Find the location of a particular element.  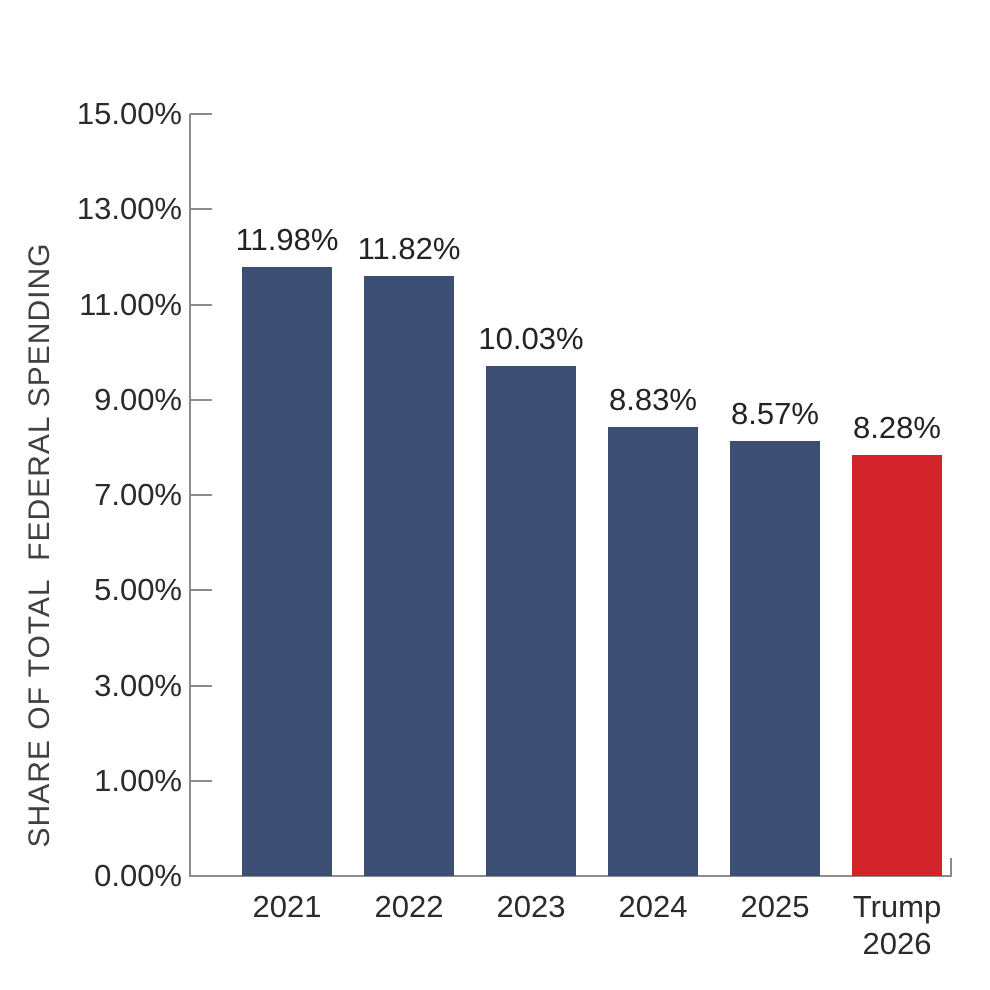

y-tick-label: 3.00% is located at coordinates (138, 685).